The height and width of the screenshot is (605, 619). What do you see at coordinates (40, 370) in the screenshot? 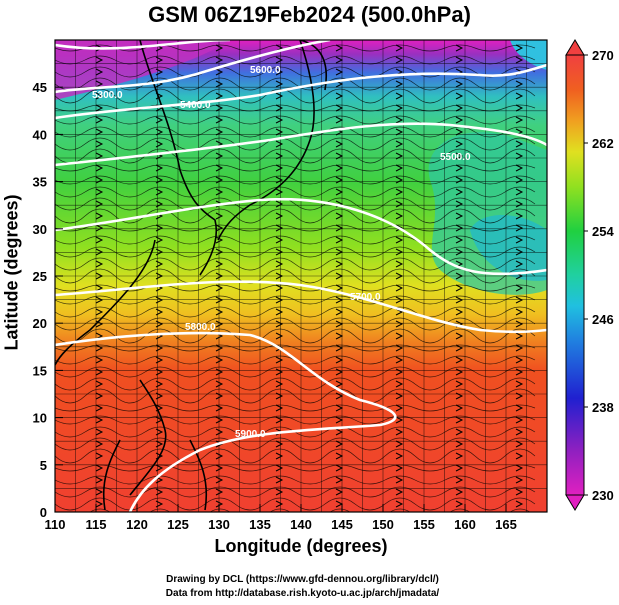
I see `y-tick-label: 15` at bounding box center [40, 370].